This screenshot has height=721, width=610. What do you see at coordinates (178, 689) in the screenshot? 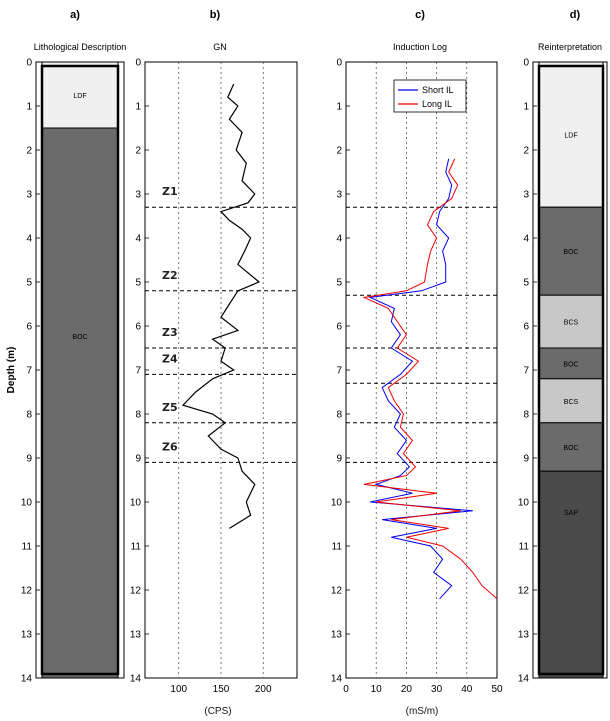
I see `gn-xtick-label: 100` at bounding box center [178, 689].